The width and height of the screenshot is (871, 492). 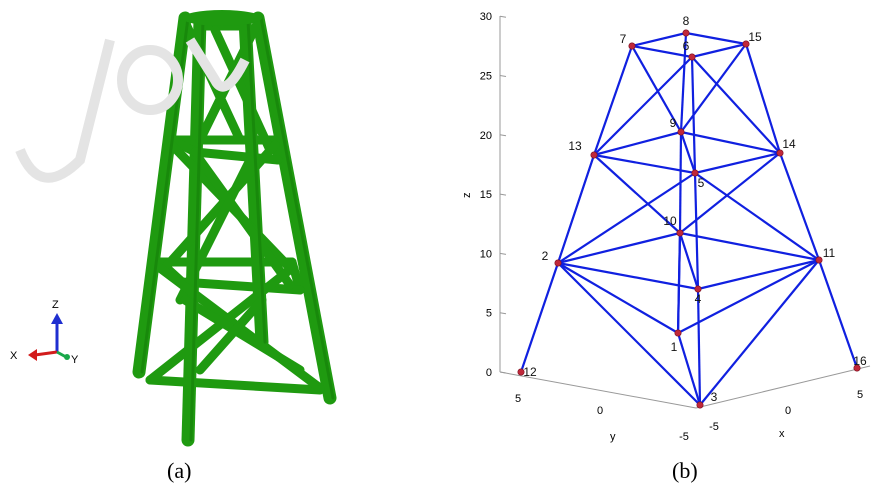 What do you see at coordinates (684, 437) in the screenshot?
I see `y-tick-label: -5` at bounding box center [684, 437].